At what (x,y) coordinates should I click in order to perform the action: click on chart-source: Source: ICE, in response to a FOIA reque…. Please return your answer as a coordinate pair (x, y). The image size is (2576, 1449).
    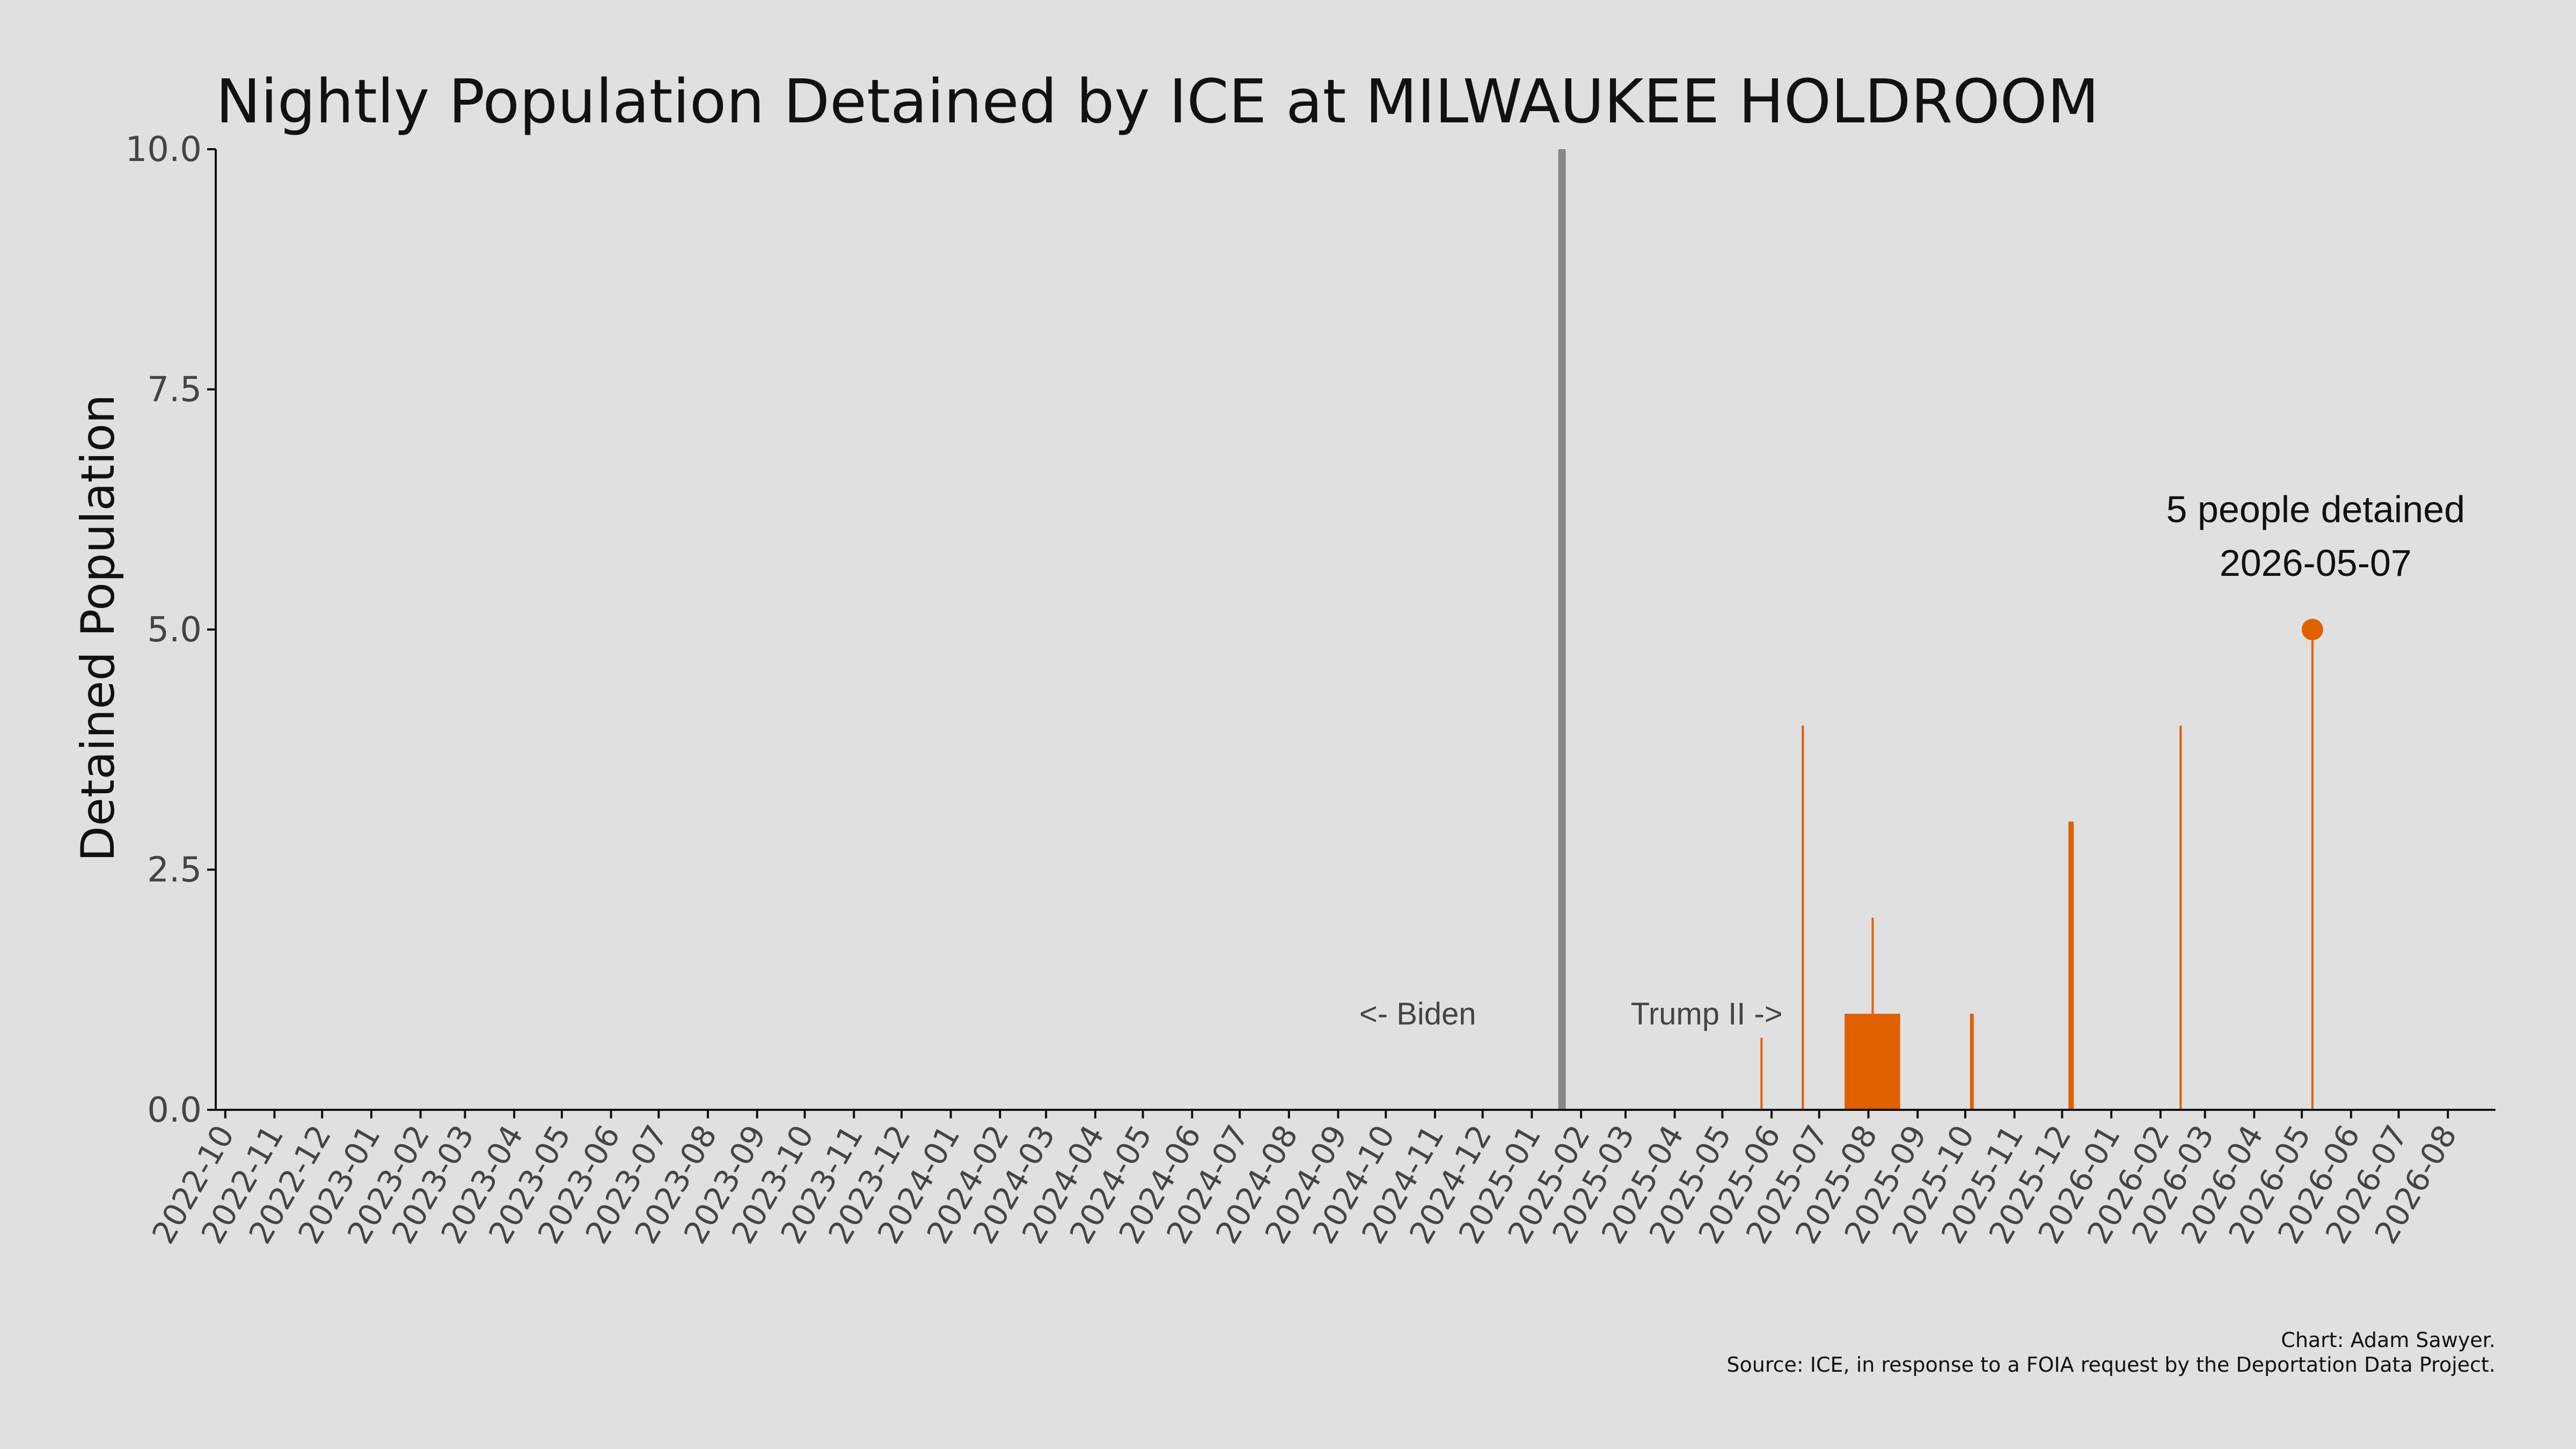
    Looking at the image, I should click on (2111, 1365).